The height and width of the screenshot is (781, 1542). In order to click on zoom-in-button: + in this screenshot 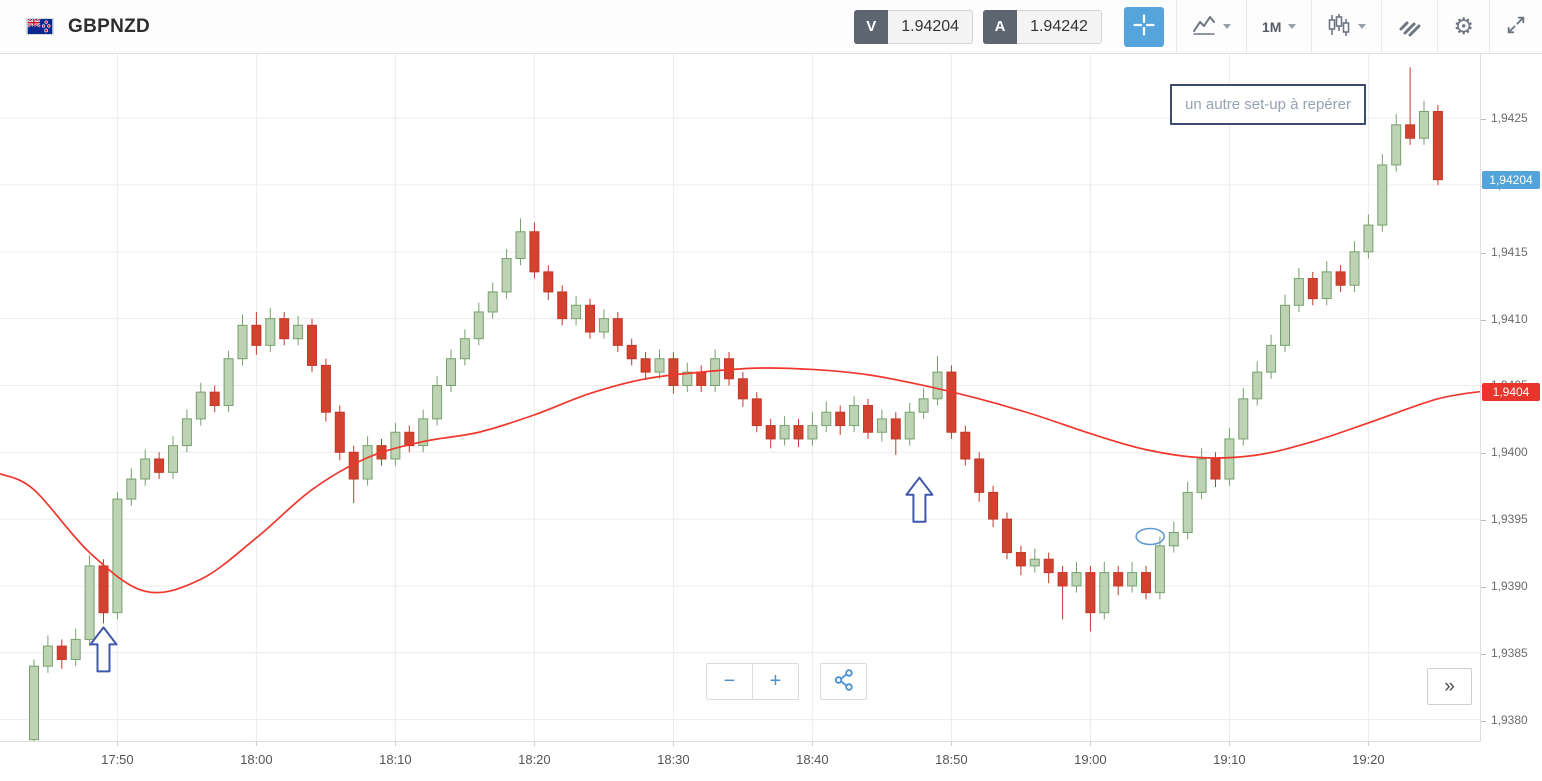, I will do `click(775, 681)`.